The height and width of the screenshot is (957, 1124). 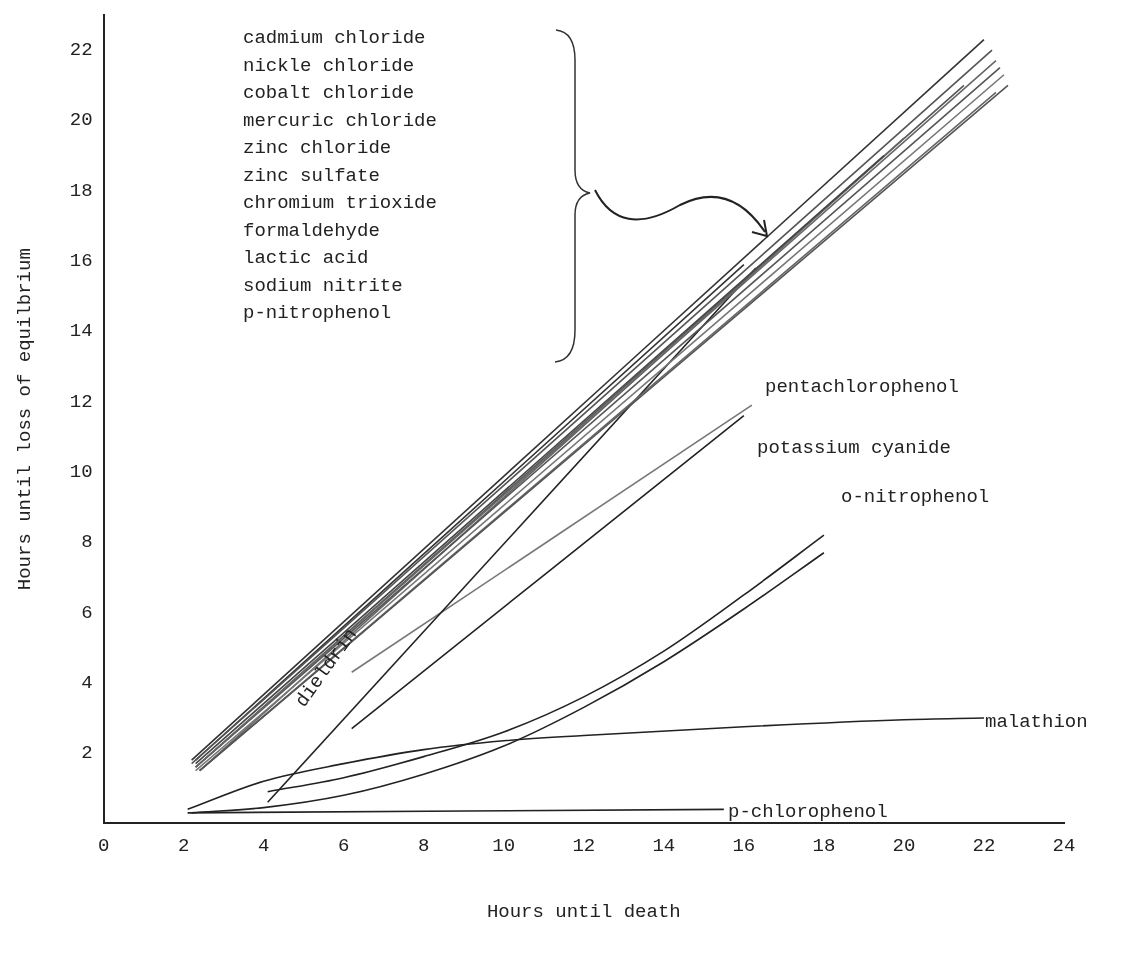 I want to click on x-tick-label: 6, so click(x=344, y=845).